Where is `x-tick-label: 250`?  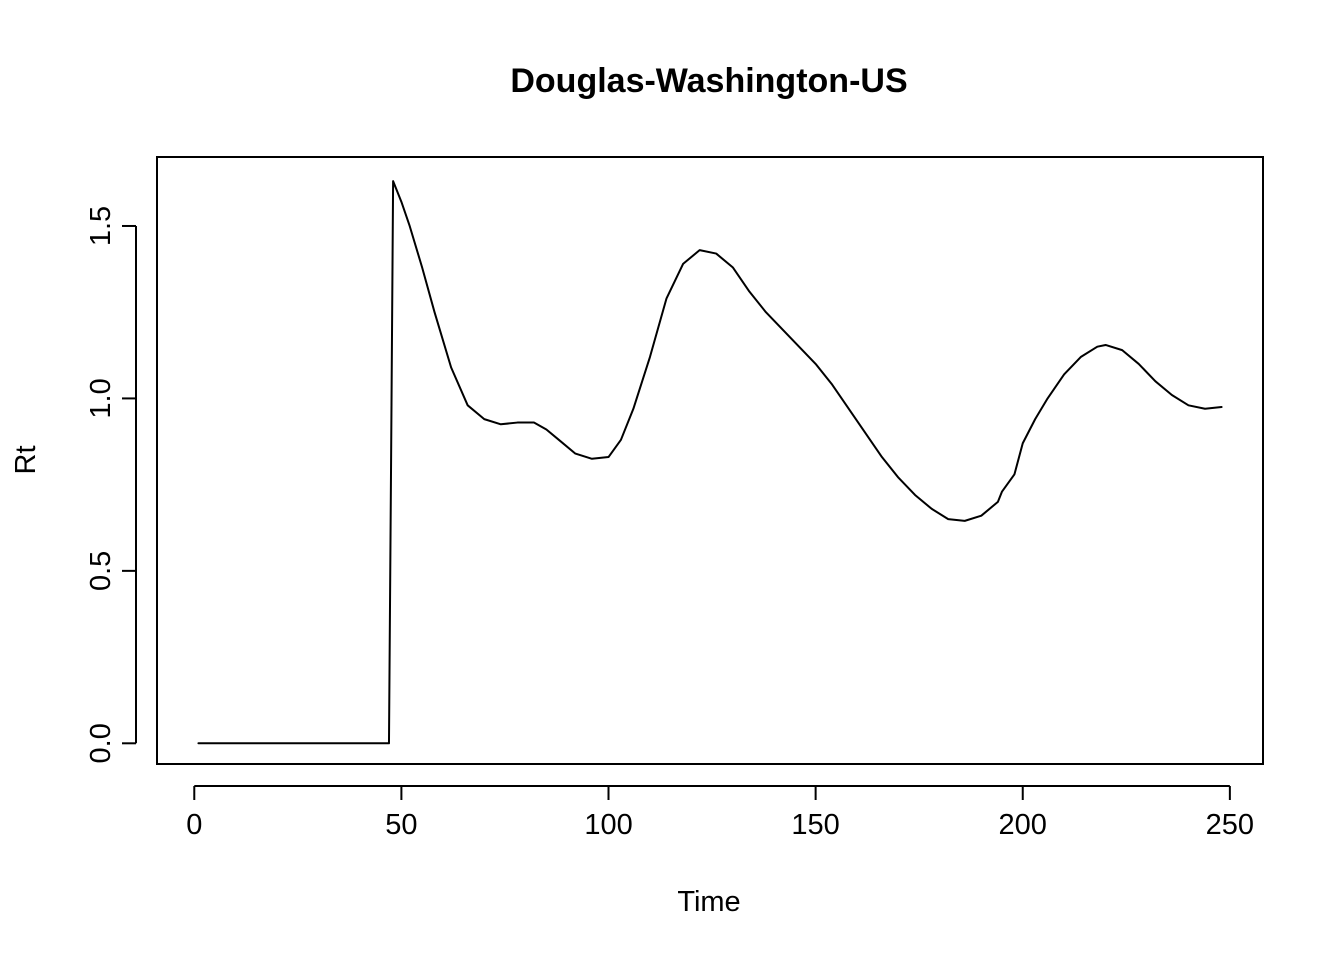
x-tick-label: 250 is located at coordinates (1230, 825).